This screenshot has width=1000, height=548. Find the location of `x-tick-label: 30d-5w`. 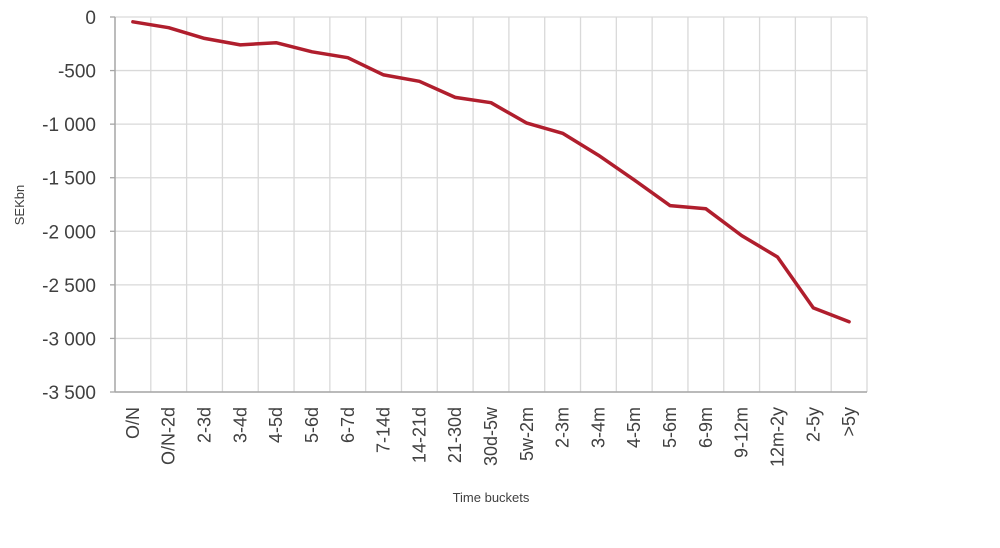

x-tick-label: 30d-5w is located at coordinates (491, 436).